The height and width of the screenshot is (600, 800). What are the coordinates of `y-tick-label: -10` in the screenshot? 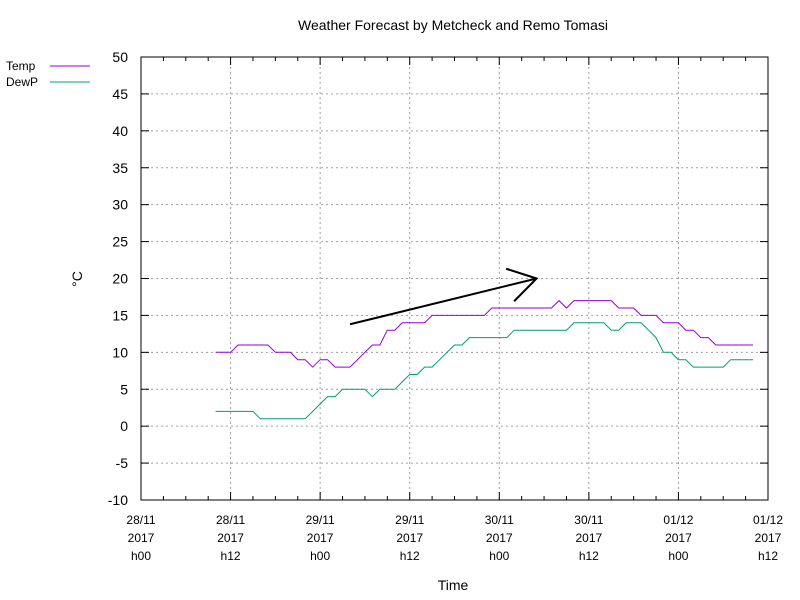 It's located at (118, 500).